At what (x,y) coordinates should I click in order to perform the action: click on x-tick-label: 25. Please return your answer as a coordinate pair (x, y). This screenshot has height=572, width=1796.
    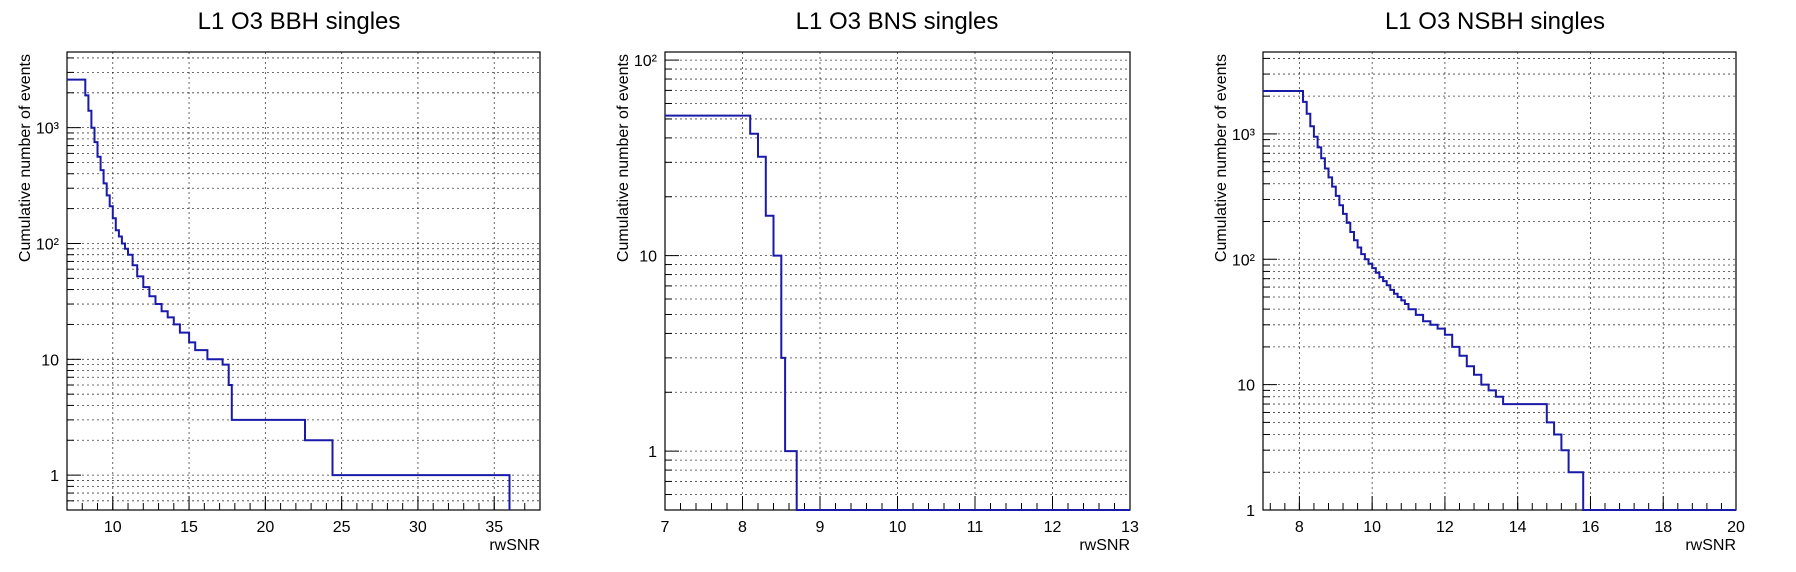
    Looking at the image, I should click on (342, 527).